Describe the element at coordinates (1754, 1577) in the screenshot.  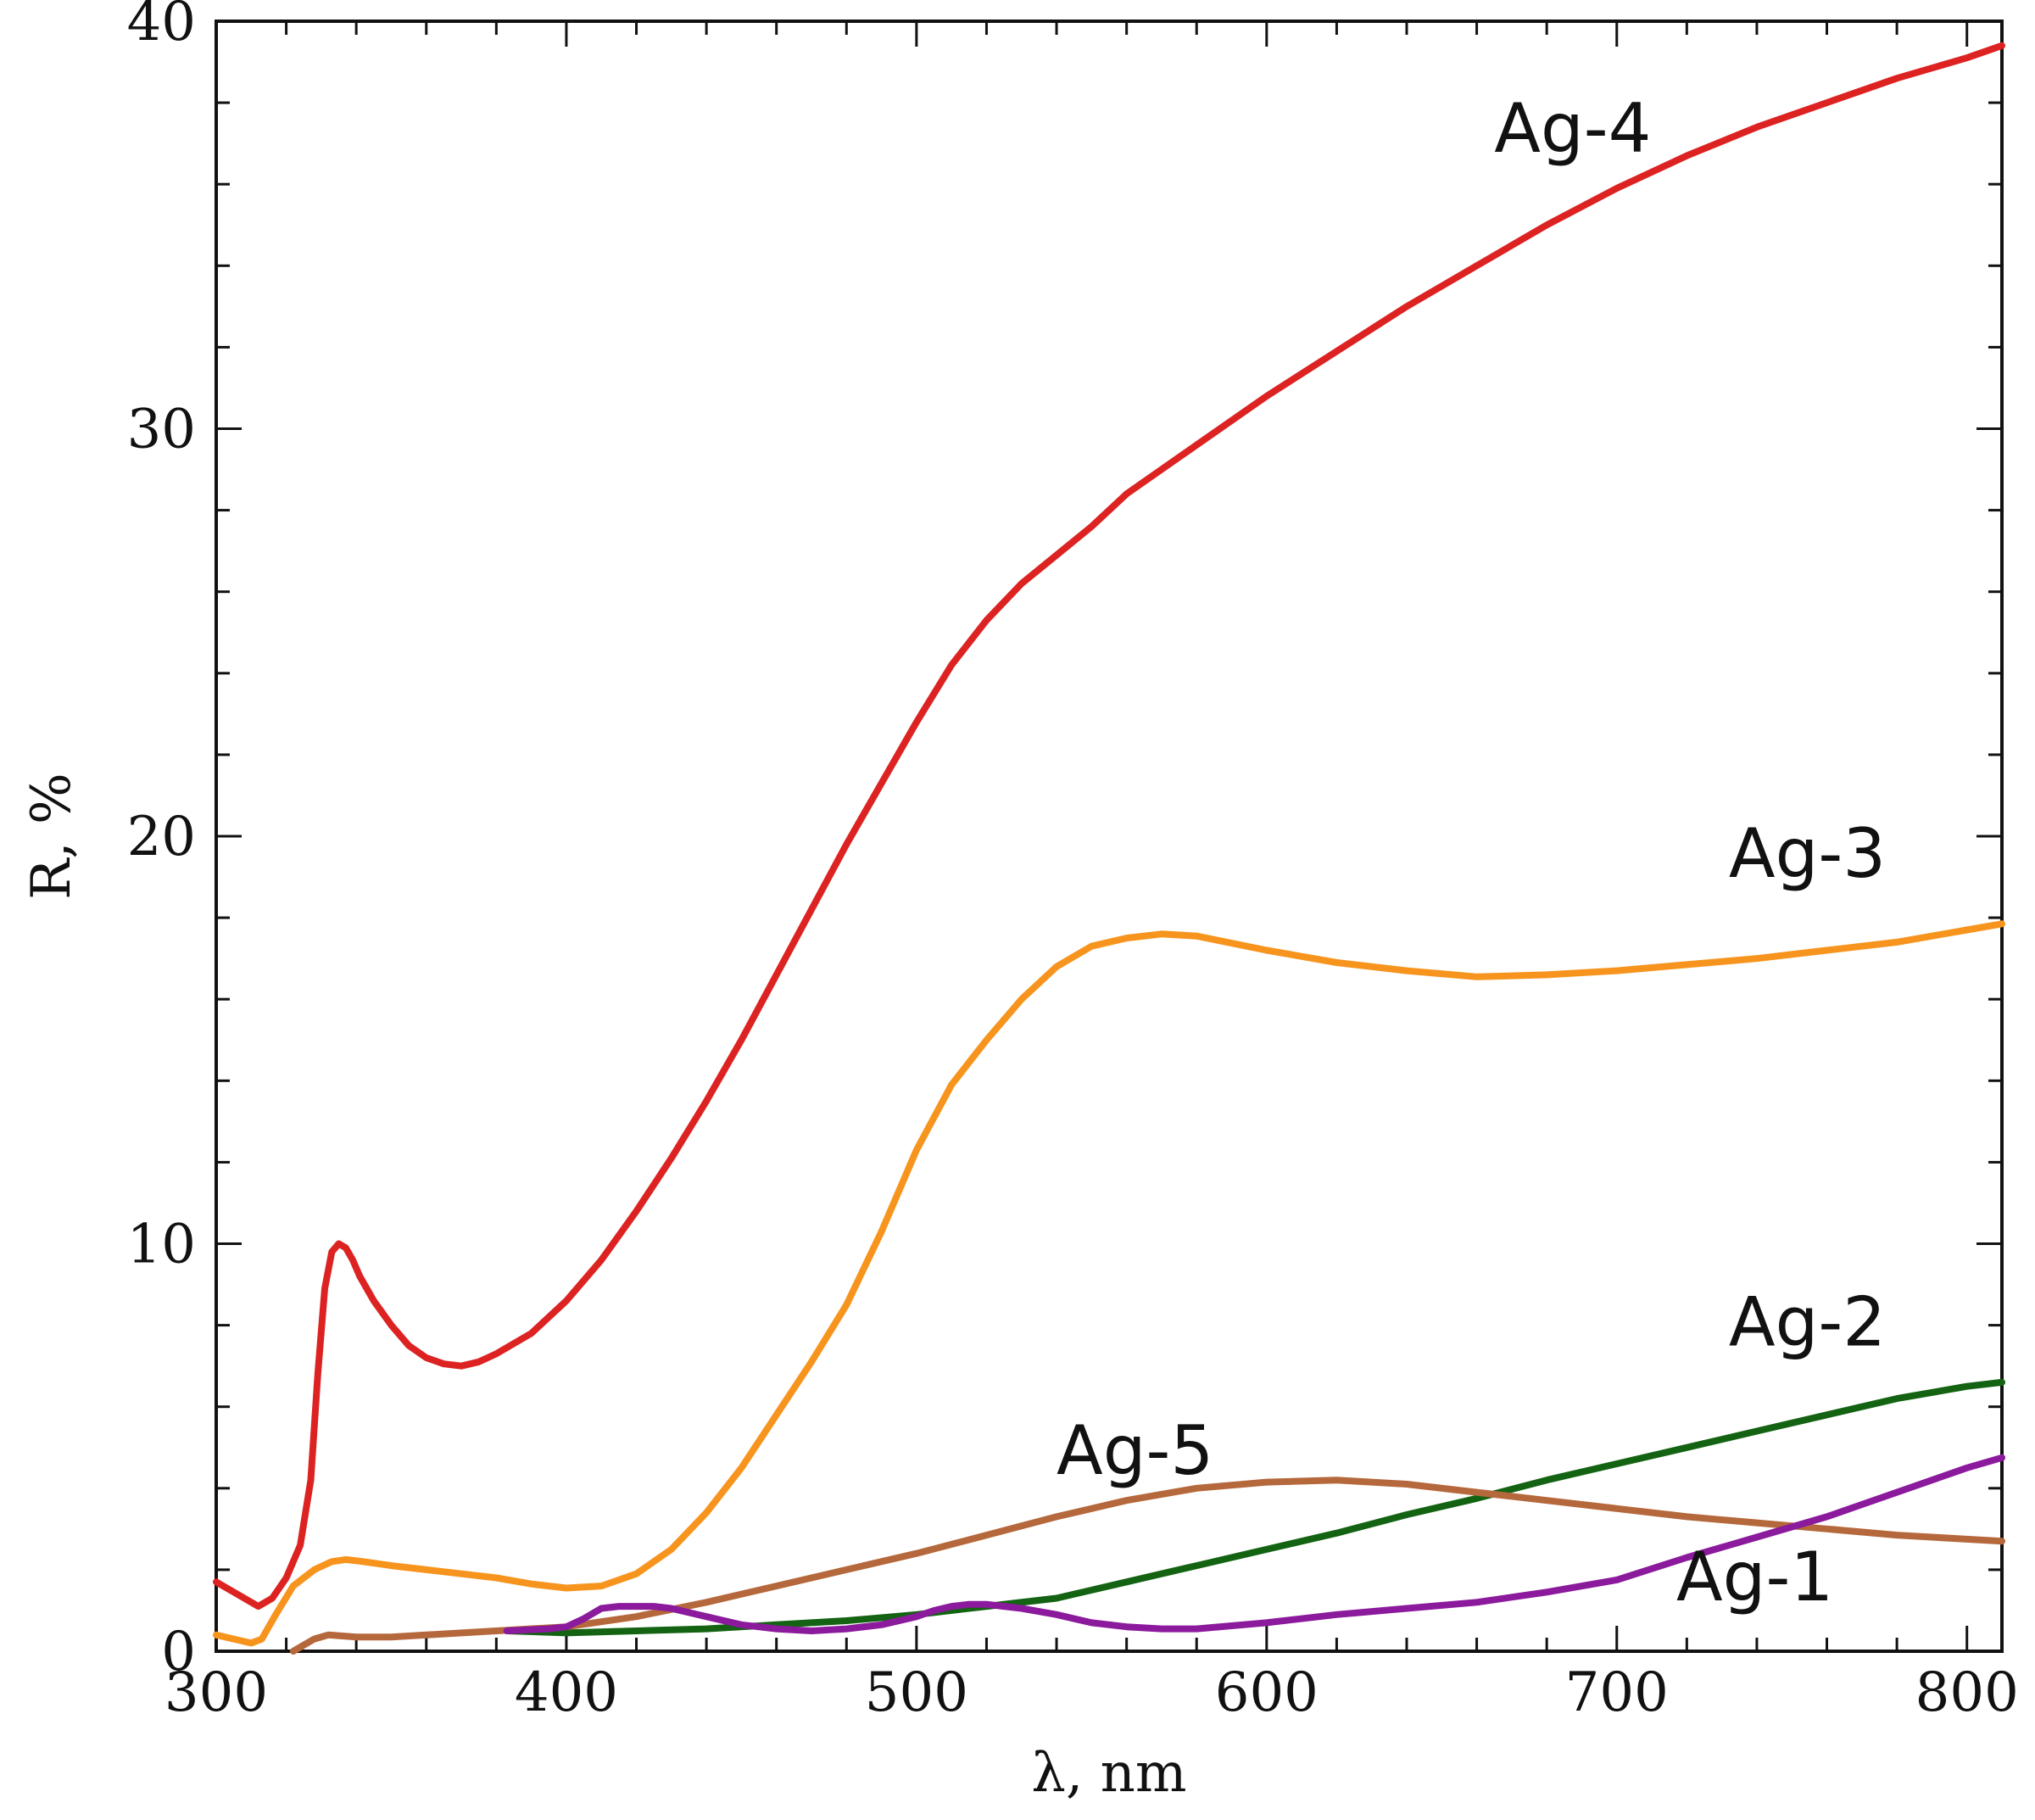
I see `series-label-ag-1: Ag-1` at that location.